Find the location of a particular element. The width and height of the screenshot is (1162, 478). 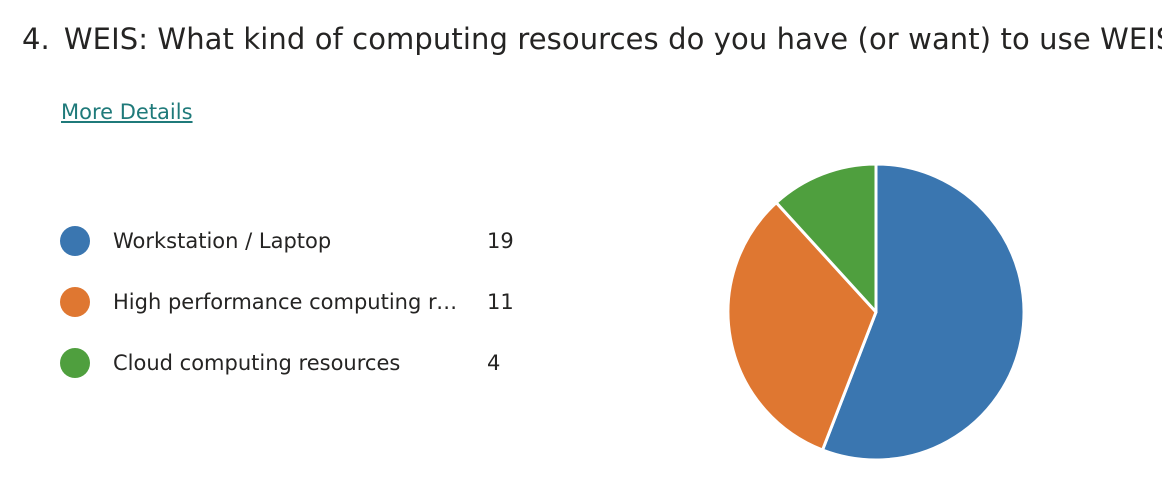

pie-slice-workstation is located at coordinates (923, 312).